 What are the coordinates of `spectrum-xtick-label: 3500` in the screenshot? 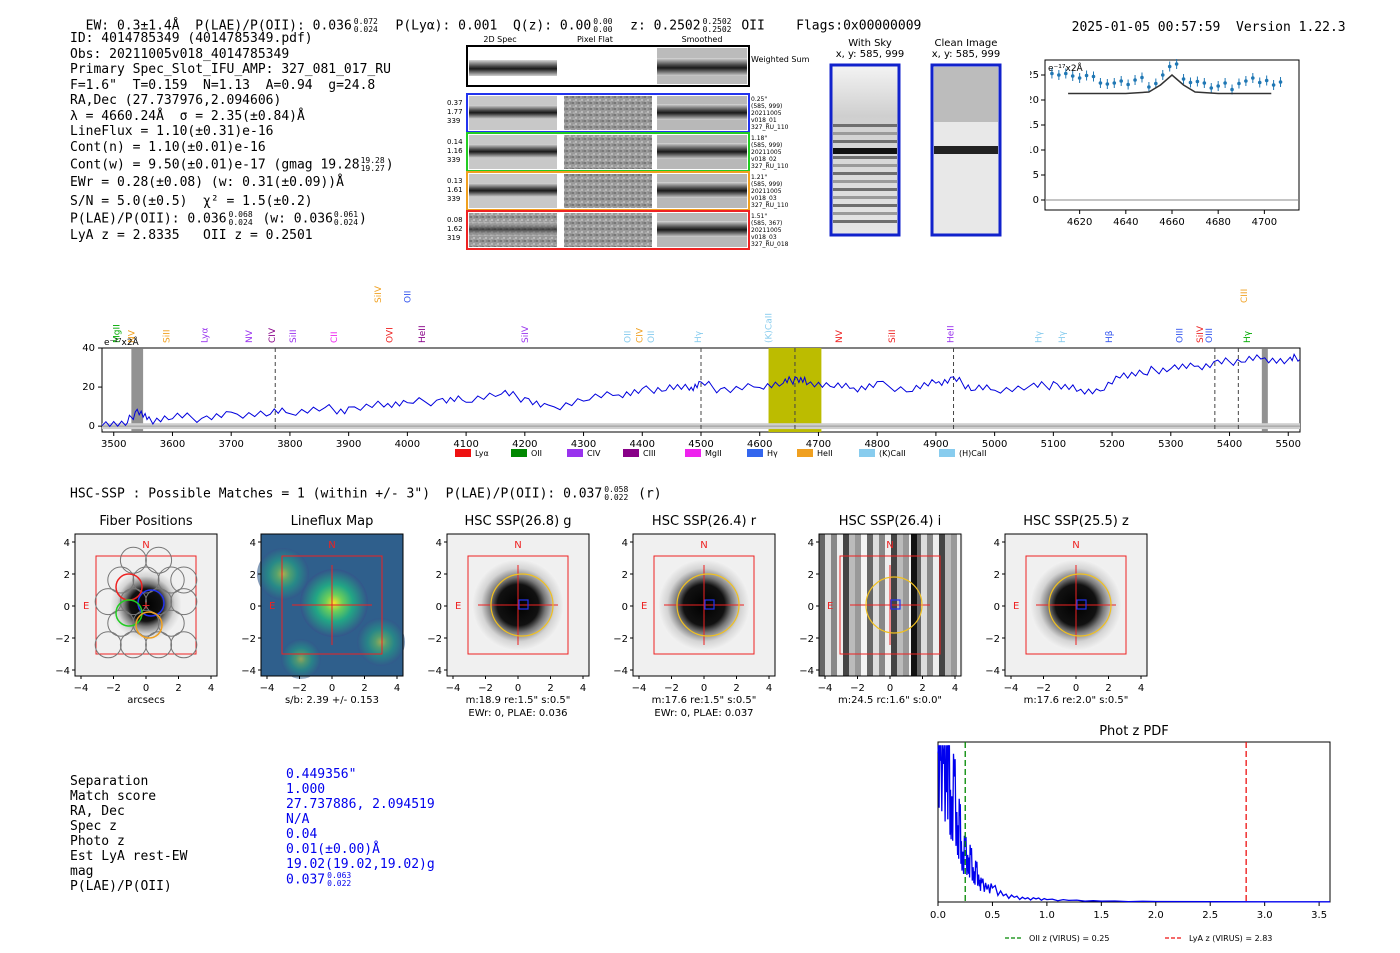 It's located at (113, 444).